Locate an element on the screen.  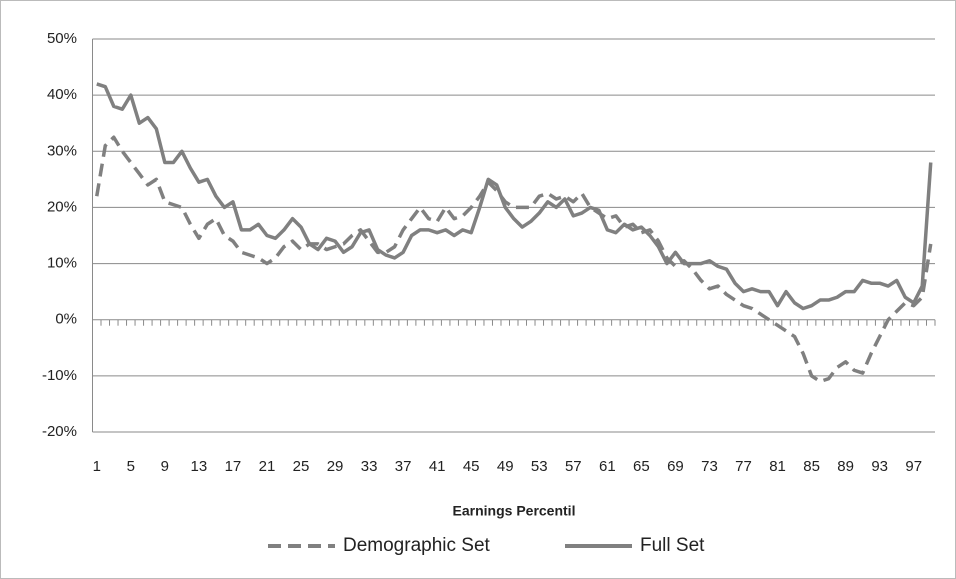
y-tick-label: 20% is located at coordinates (62, 206).